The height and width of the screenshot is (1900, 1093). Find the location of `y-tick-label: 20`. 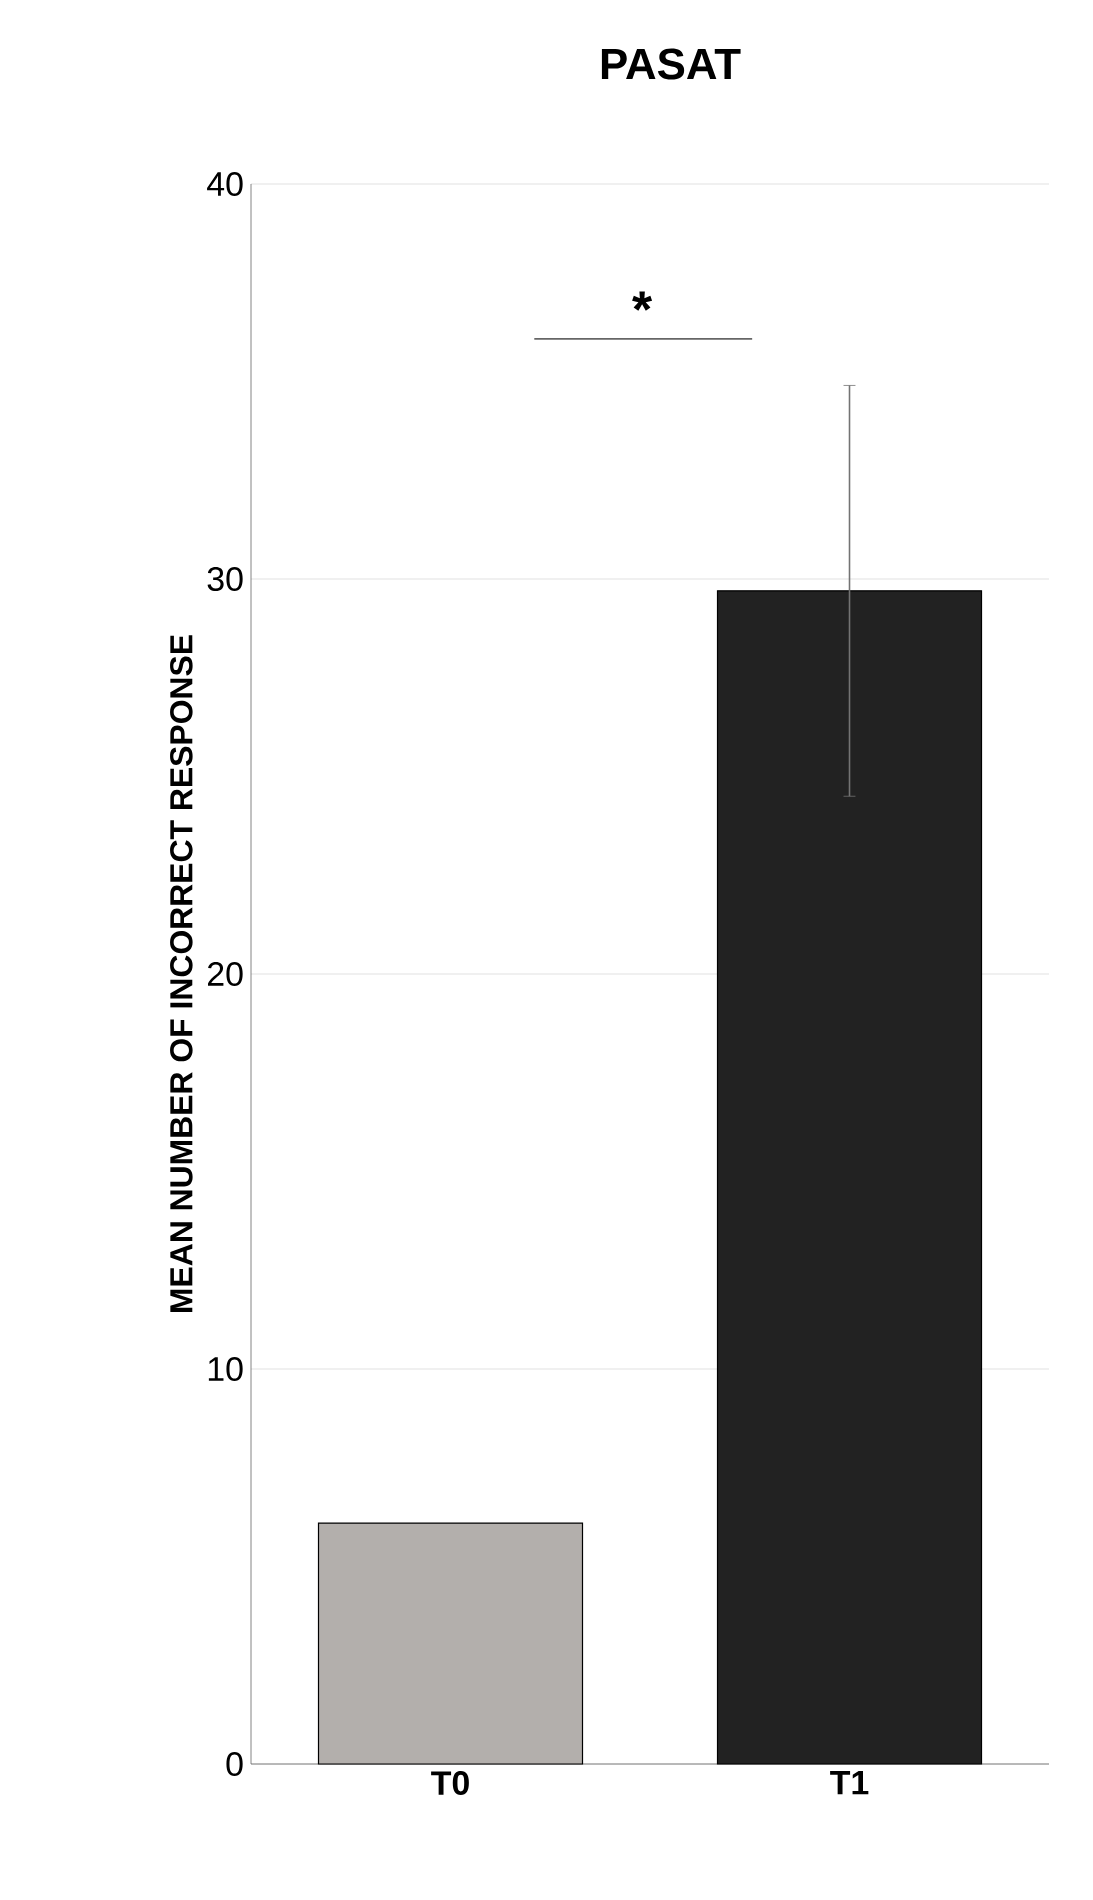

y-tick-label: 20 is located at coordinates (225, 974).